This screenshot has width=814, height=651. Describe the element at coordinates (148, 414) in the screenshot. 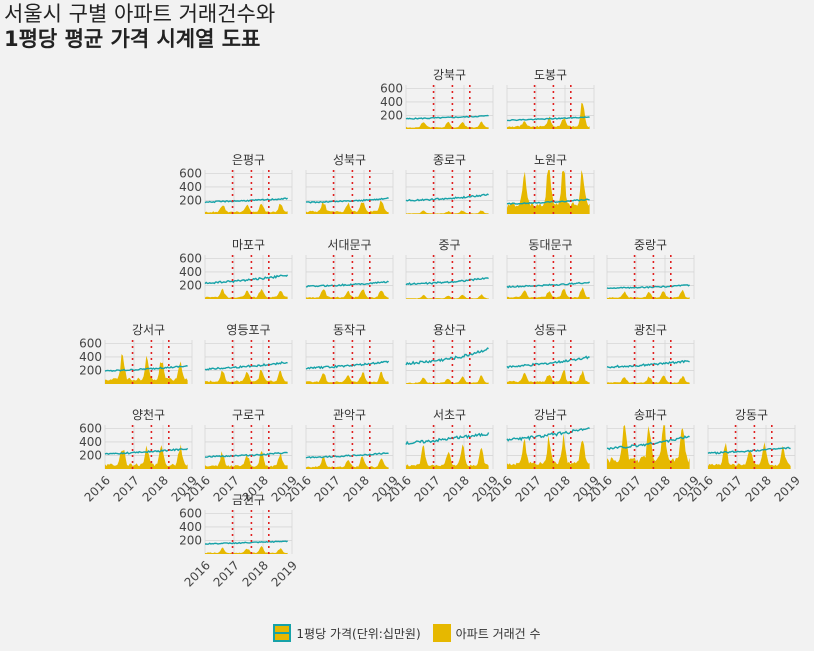

I see `panel-title: 양천구` at that location.